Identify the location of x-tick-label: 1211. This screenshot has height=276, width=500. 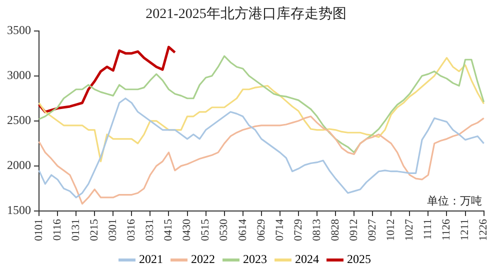
(465, 230).